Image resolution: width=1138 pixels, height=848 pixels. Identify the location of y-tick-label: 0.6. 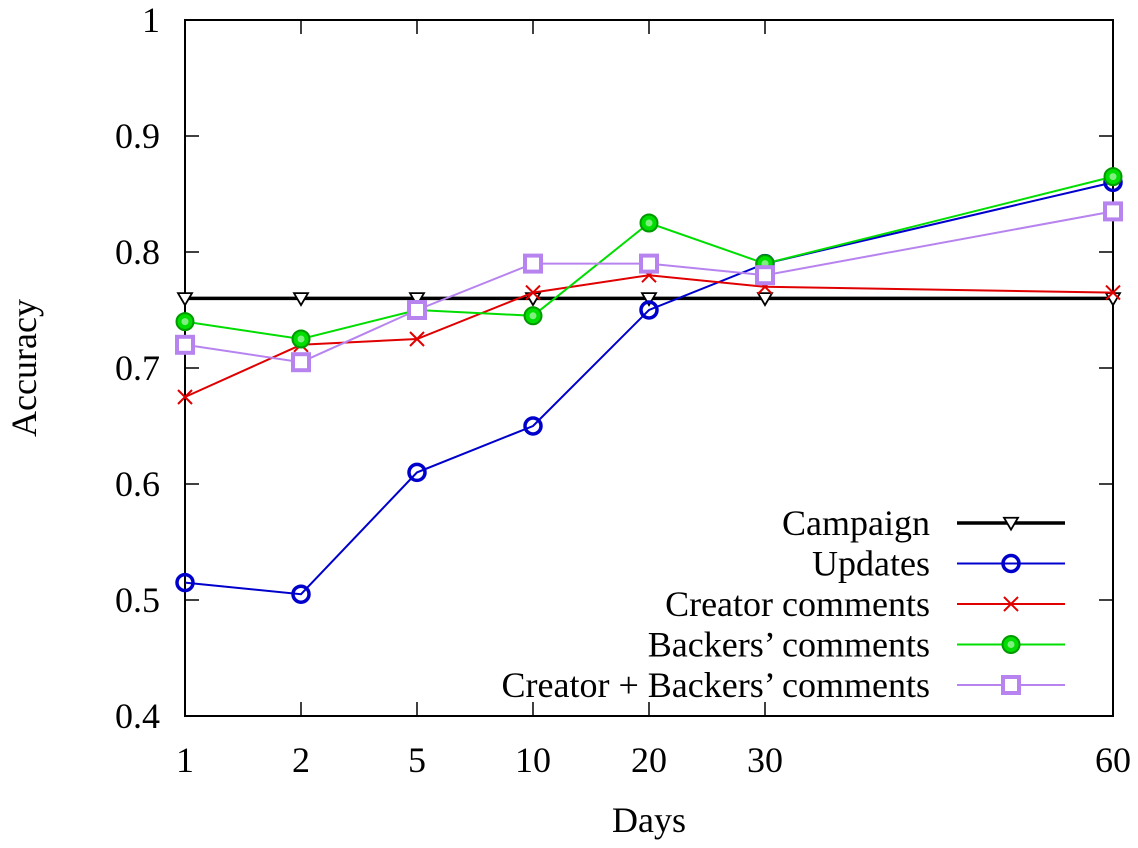
(137, 484).